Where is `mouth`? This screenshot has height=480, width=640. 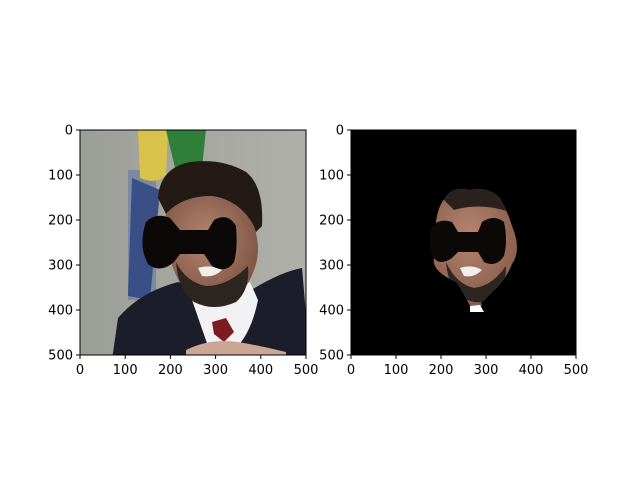
mouth is located at coordinates (210, 271).